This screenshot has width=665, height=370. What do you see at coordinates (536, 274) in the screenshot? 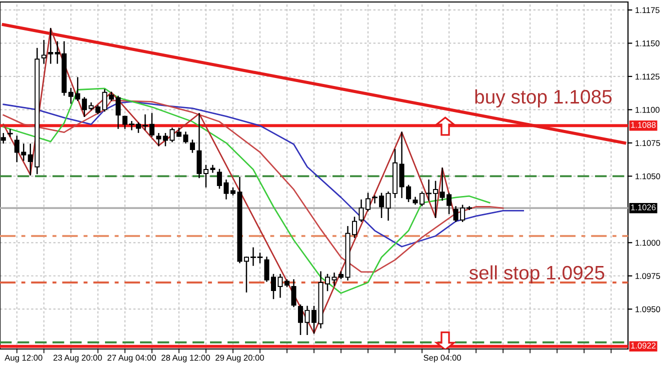
I see `annotation: sell stop 1.0925` at bounding box center [536, 274].